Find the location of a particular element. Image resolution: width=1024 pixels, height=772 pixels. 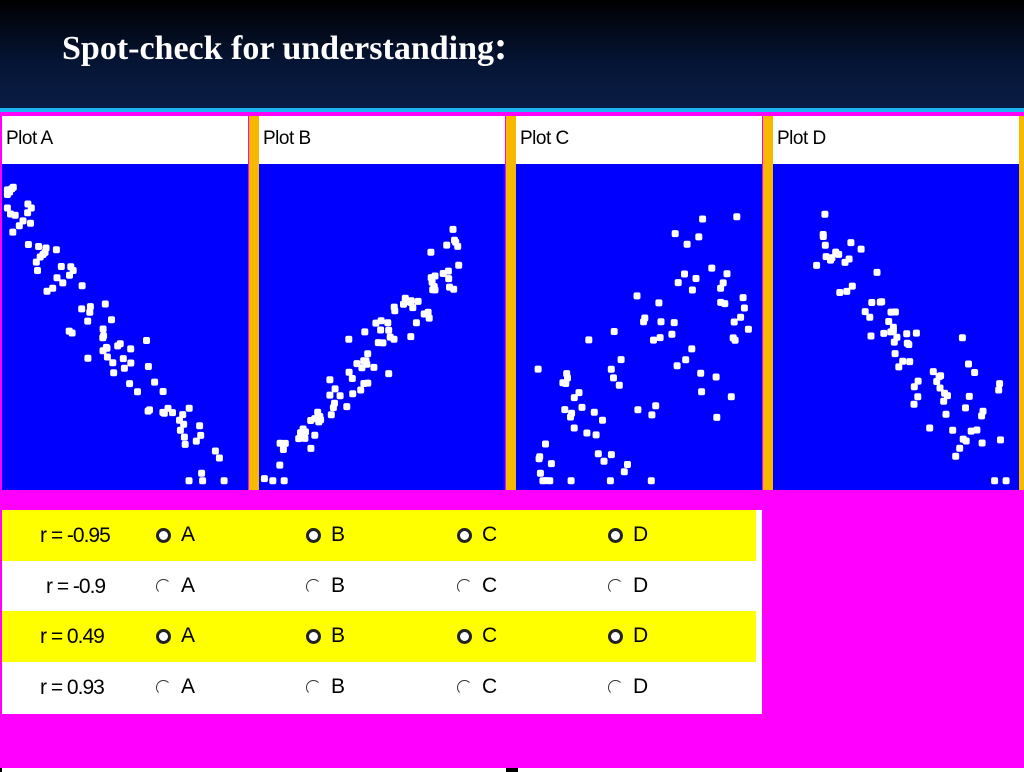

plot-d-scatter is located at coordinates (911, 347).